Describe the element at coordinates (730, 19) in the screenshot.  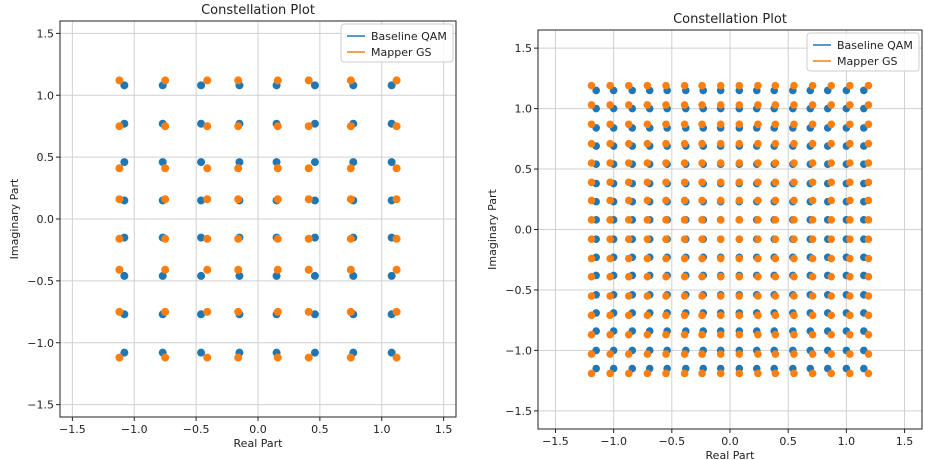
I see `chart-title: Constellation Plot` at that location.